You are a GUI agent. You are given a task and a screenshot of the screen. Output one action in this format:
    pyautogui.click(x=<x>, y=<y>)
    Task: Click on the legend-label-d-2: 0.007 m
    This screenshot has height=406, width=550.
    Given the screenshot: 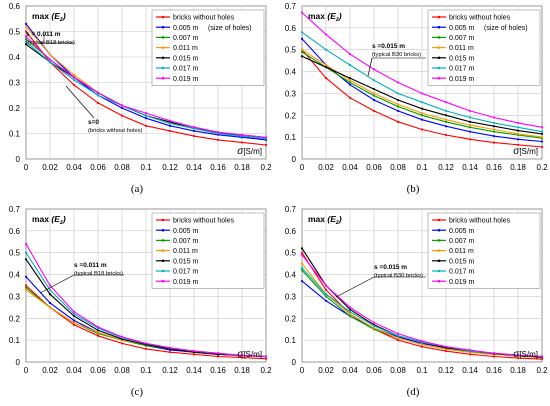 What is the action you would take?
    pyautogui.click(x=461, y=241)
    